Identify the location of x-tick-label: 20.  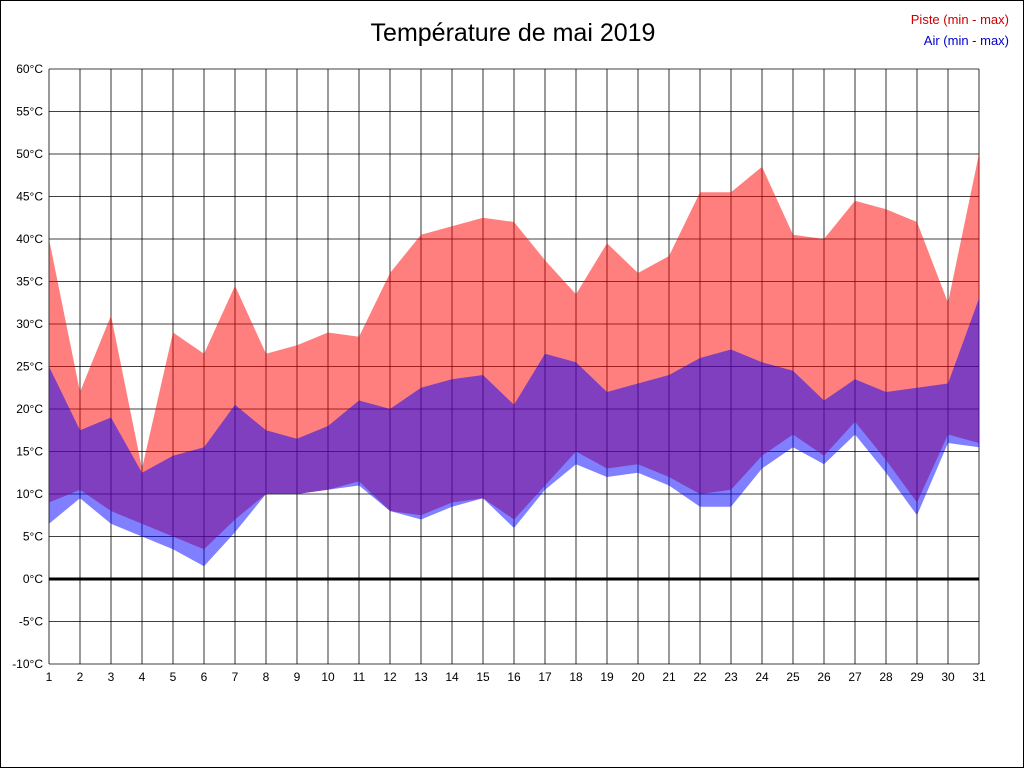
(638, 677).